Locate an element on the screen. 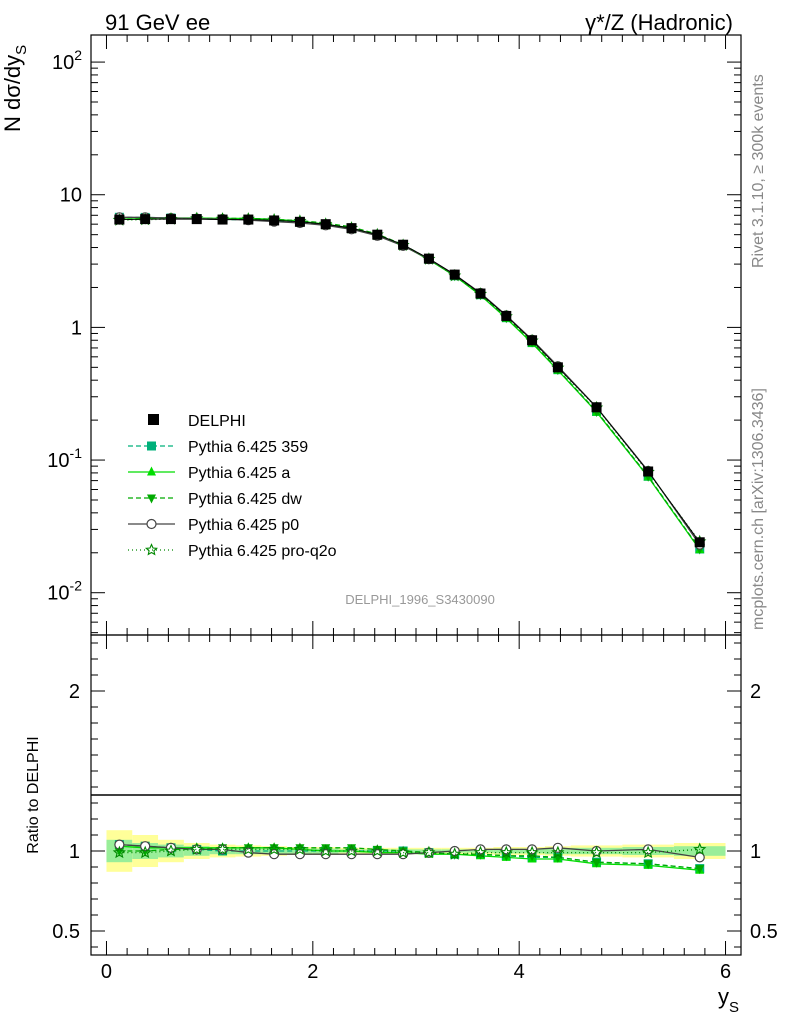 This screenshot has width=786, height=1024. x-tick-labels: 0 2 4 6 is located at coordinates (416, 972).